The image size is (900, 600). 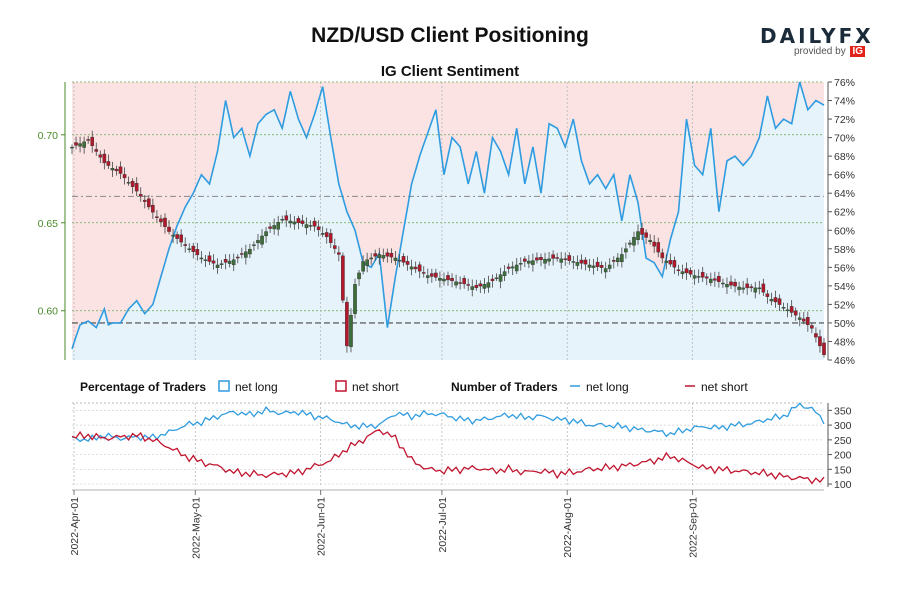 I want to click on right-axis-label: 74%, so click(x=844, y=102).